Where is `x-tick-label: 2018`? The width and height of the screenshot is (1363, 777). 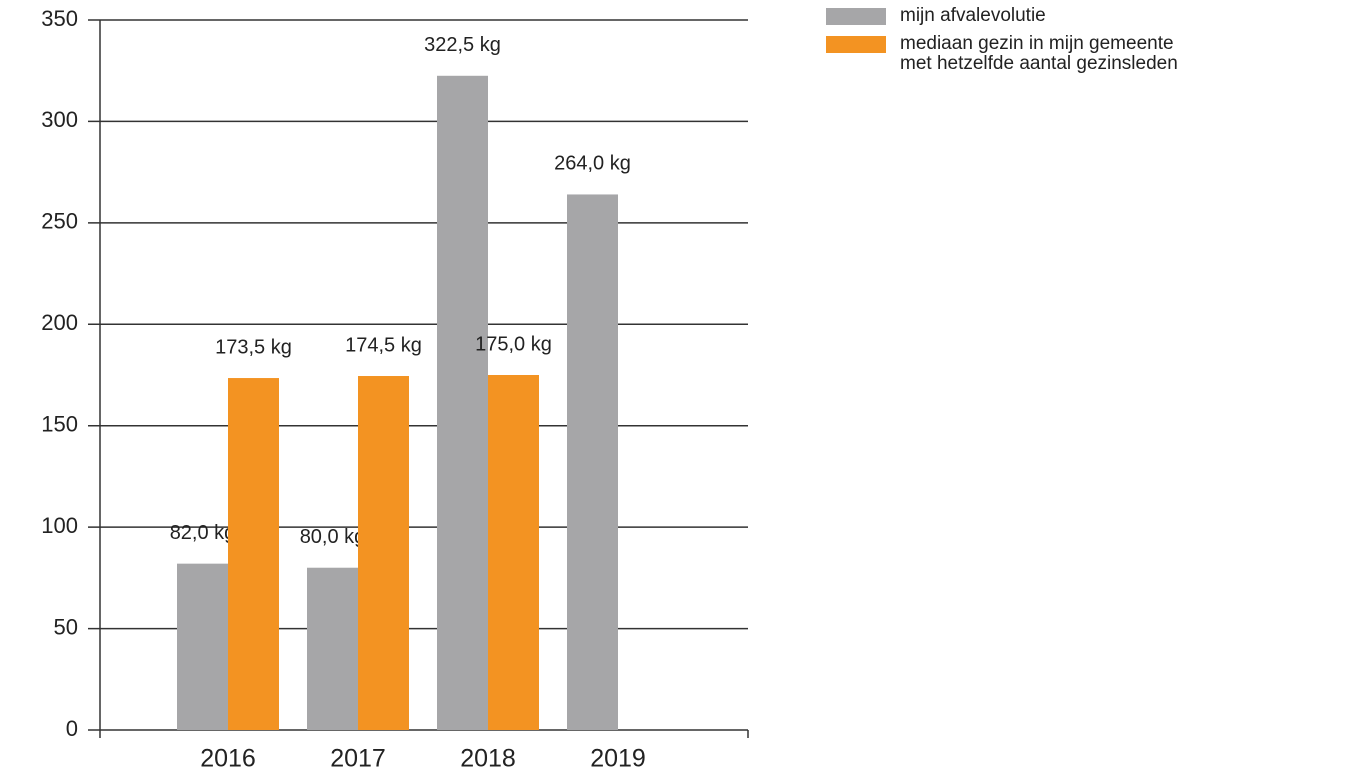
x-tick-label: 2018 is located at coordinates (488, 759).